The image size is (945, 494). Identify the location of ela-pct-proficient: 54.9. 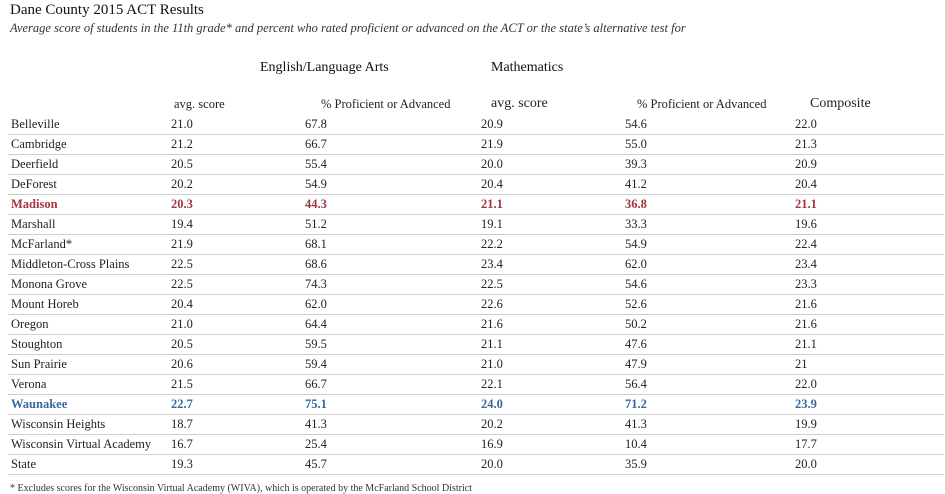
(390, 184).